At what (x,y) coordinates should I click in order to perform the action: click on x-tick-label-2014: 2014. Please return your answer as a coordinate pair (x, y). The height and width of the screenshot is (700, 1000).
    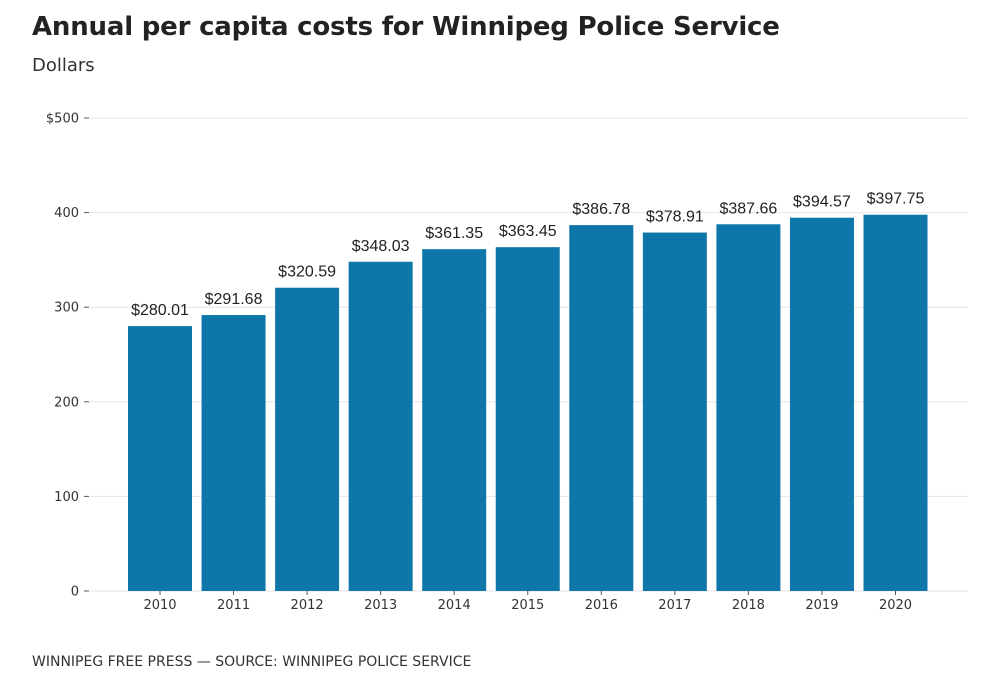
    Looking at the image, I should click on (454, 605).